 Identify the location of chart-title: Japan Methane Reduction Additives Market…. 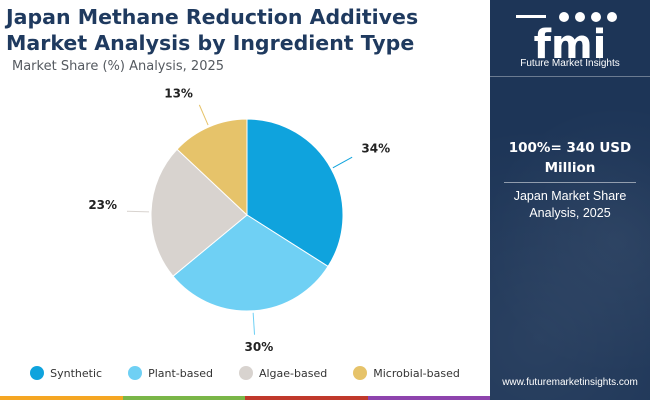
(212, 30).